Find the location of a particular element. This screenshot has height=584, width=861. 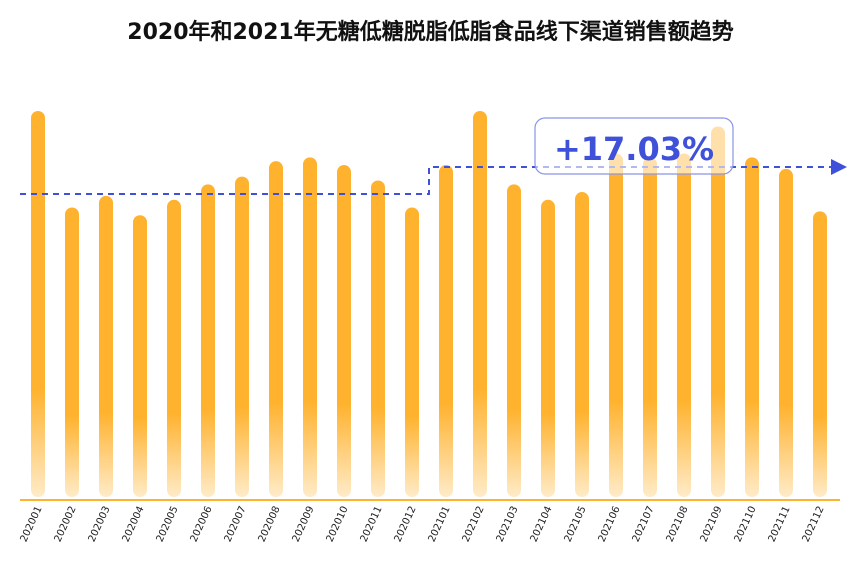

x-tick-label: 202107 is located at coordinates (644, 524).